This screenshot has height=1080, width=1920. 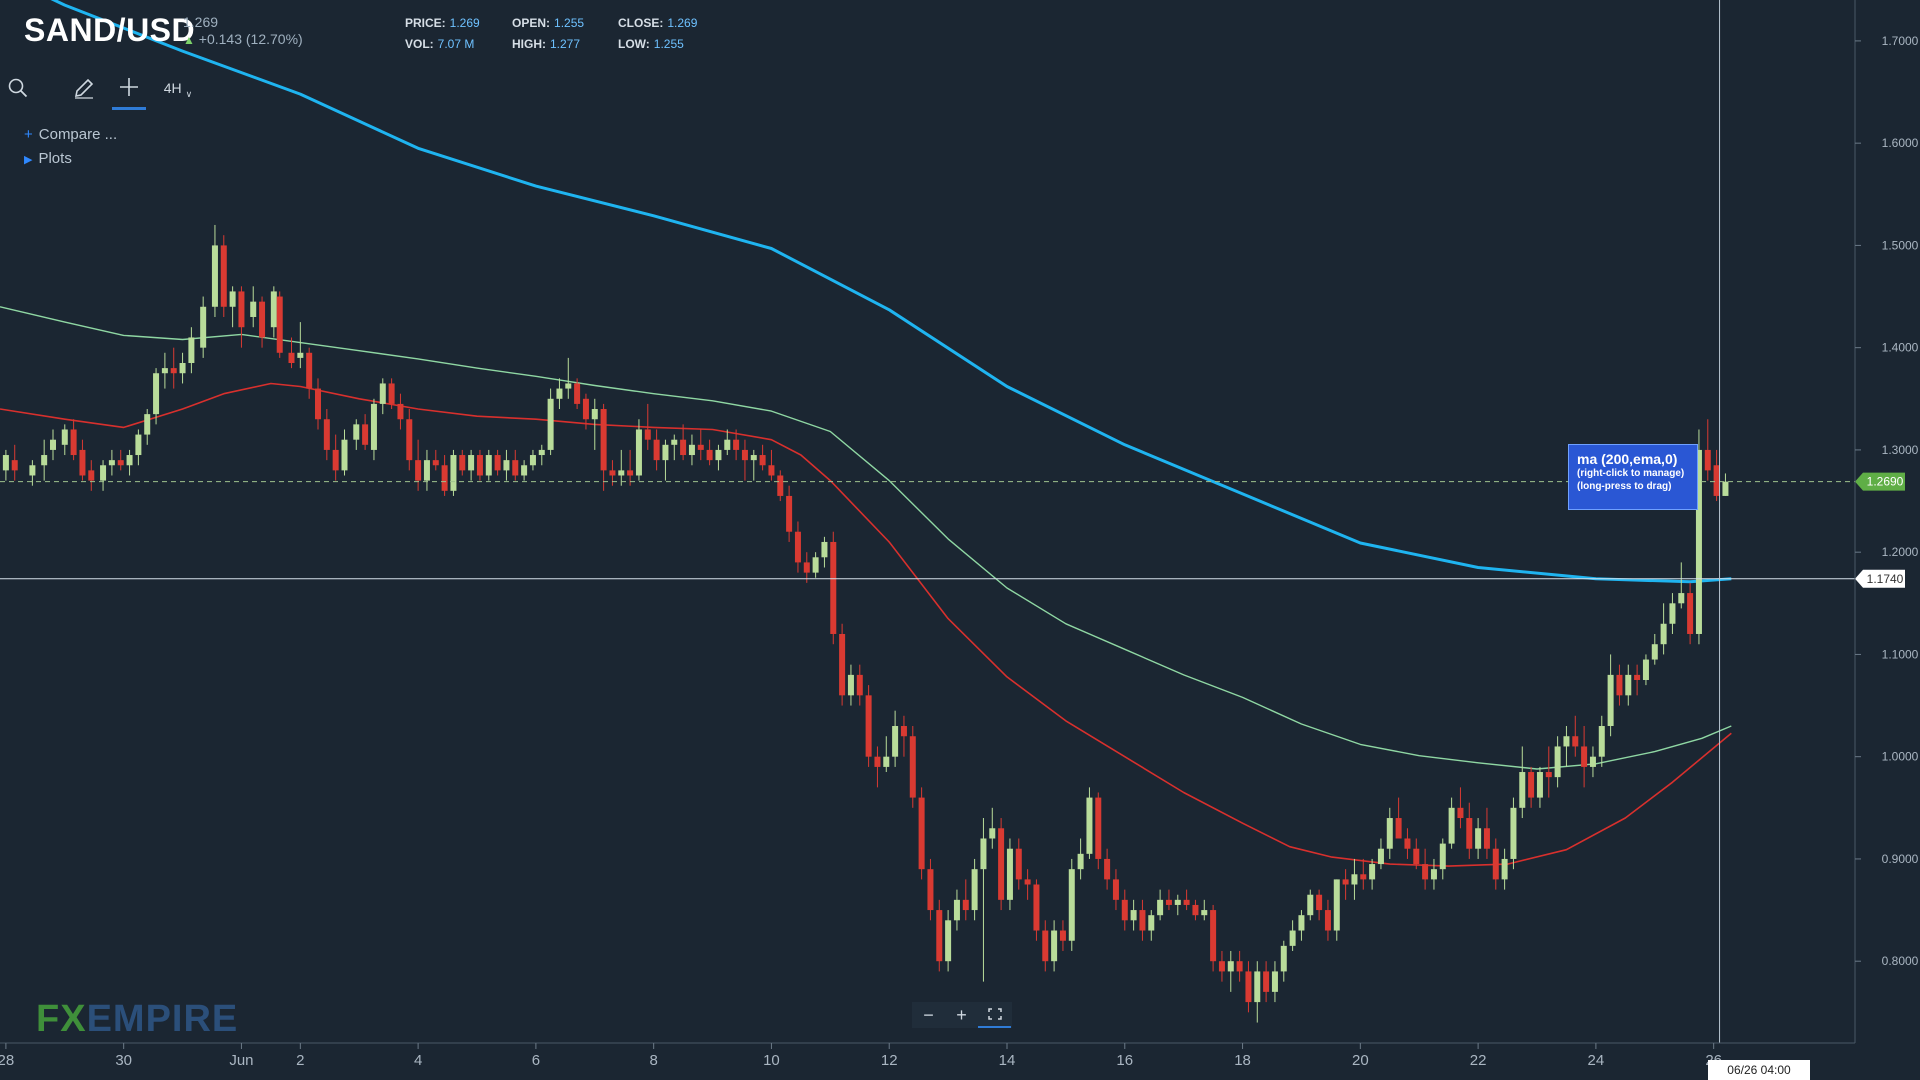 What do you see at coordinates (28, 134) in the screenshot?
I see `plus-icon: +` at bounding box center [28, 134].